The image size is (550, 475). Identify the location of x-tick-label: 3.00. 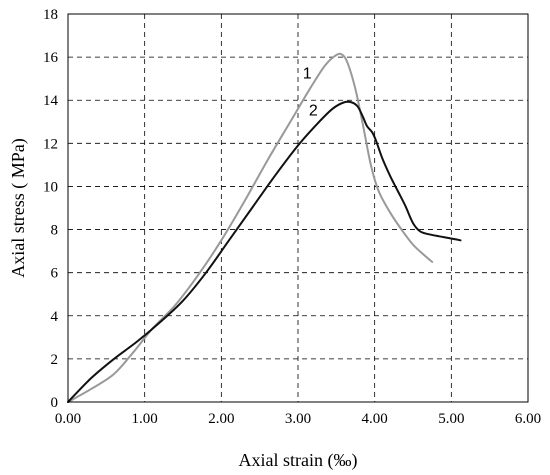
(298, 419).